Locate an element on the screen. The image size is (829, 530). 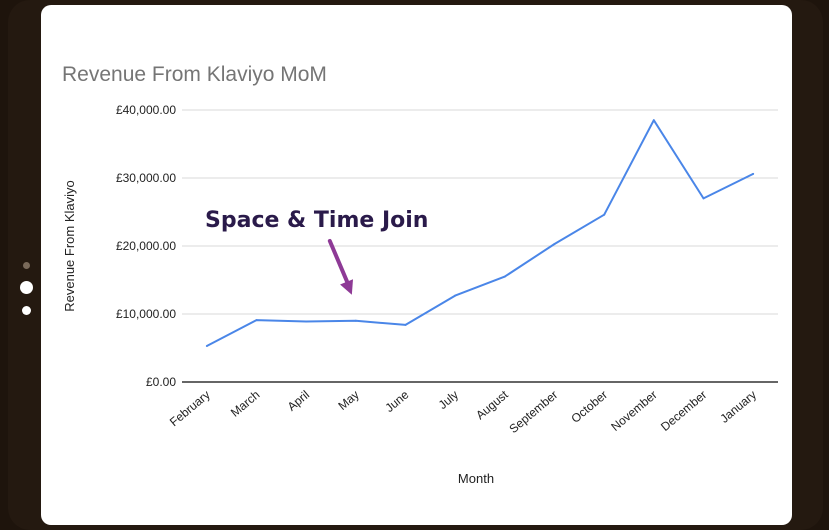
annotation-layer: Space & Time Join is located at coordinates (316, 251).